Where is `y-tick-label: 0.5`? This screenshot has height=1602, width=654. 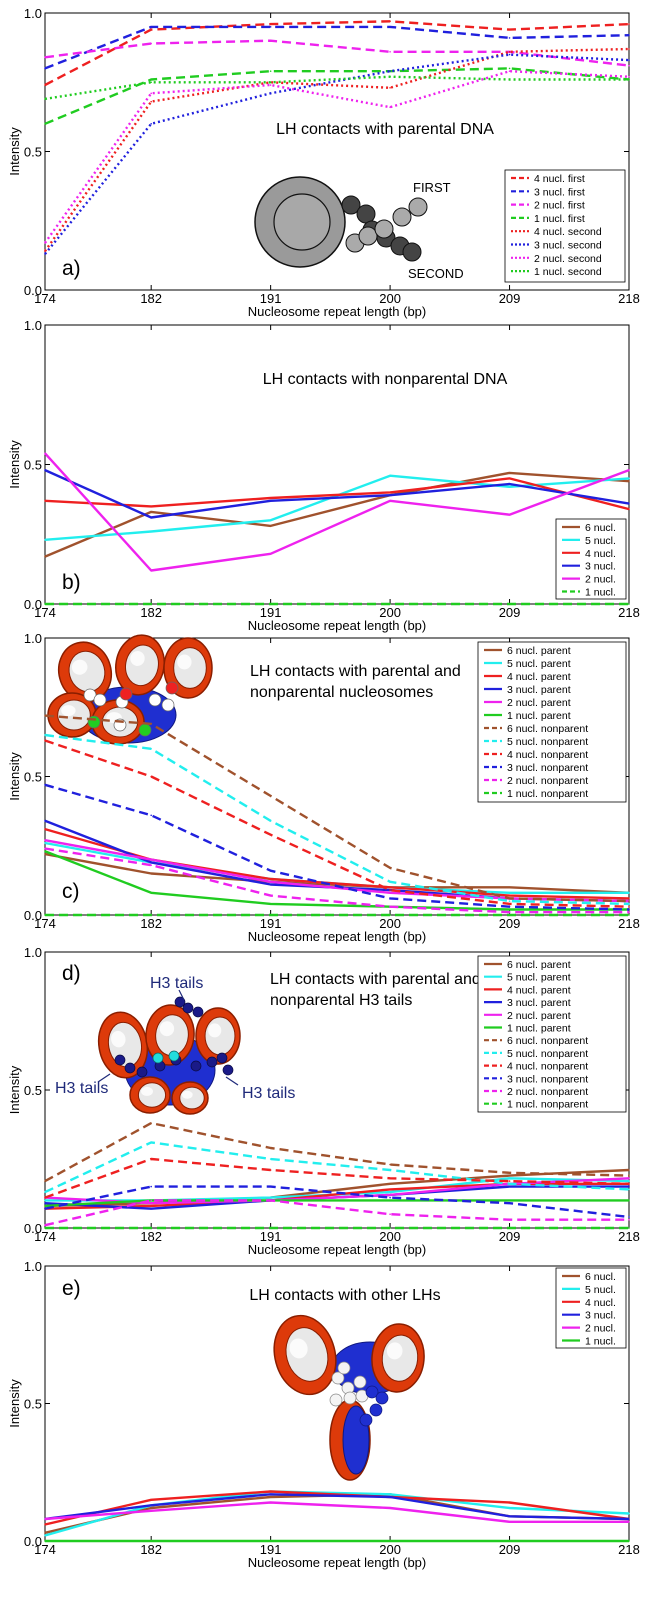
y-tick-label: 0.5 is located at coordinates (33, 152).